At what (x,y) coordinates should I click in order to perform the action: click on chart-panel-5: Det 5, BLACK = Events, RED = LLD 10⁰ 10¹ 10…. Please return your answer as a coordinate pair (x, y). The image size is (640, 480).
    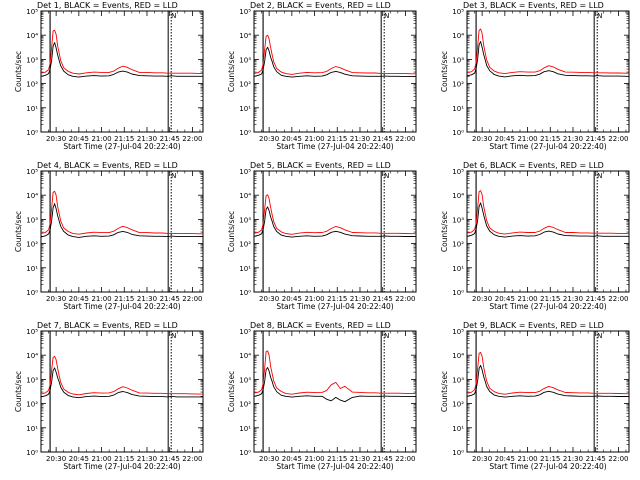
    Looking at the image, I should click on (322, 236).